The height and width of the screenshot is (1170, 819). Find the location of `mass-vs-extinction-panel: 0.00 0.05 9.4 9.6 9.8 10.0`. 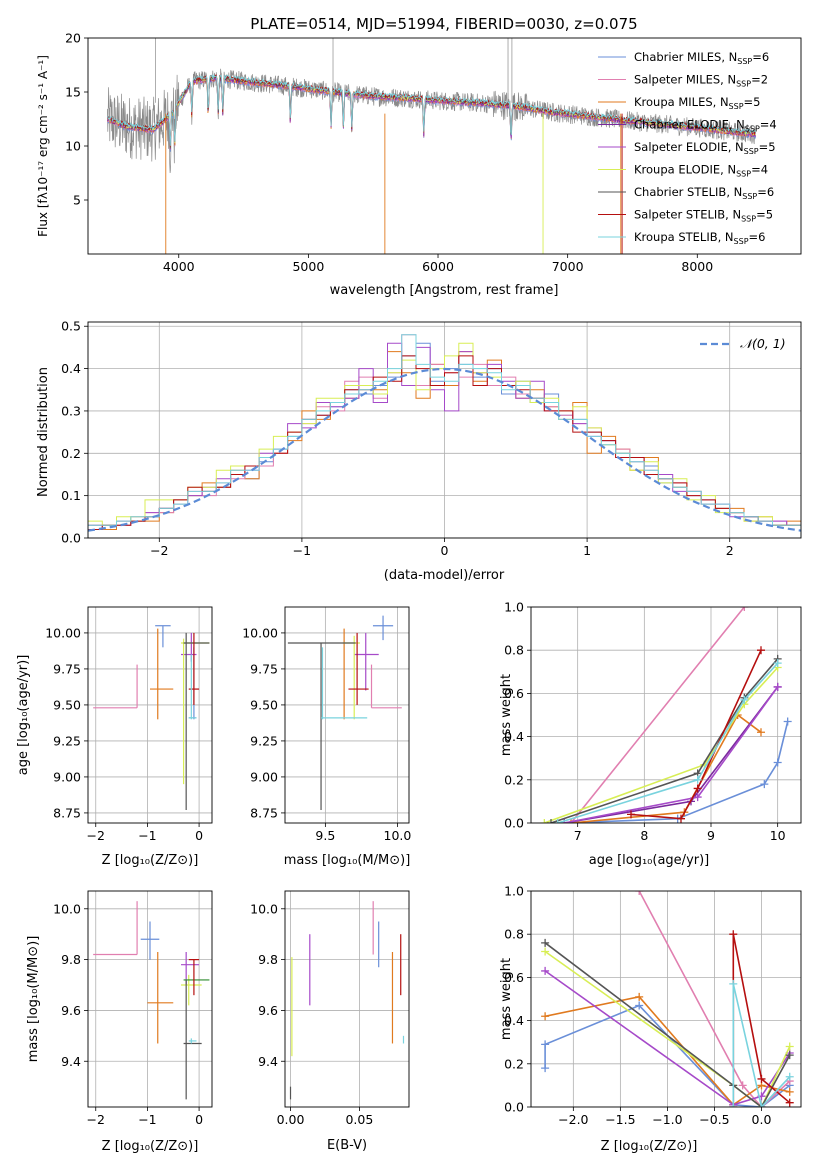

mass-vs-extinction-panel: 0.00 0.05 9.4 9.6 9.8 10.0 is located at coordinates (330, 1008).